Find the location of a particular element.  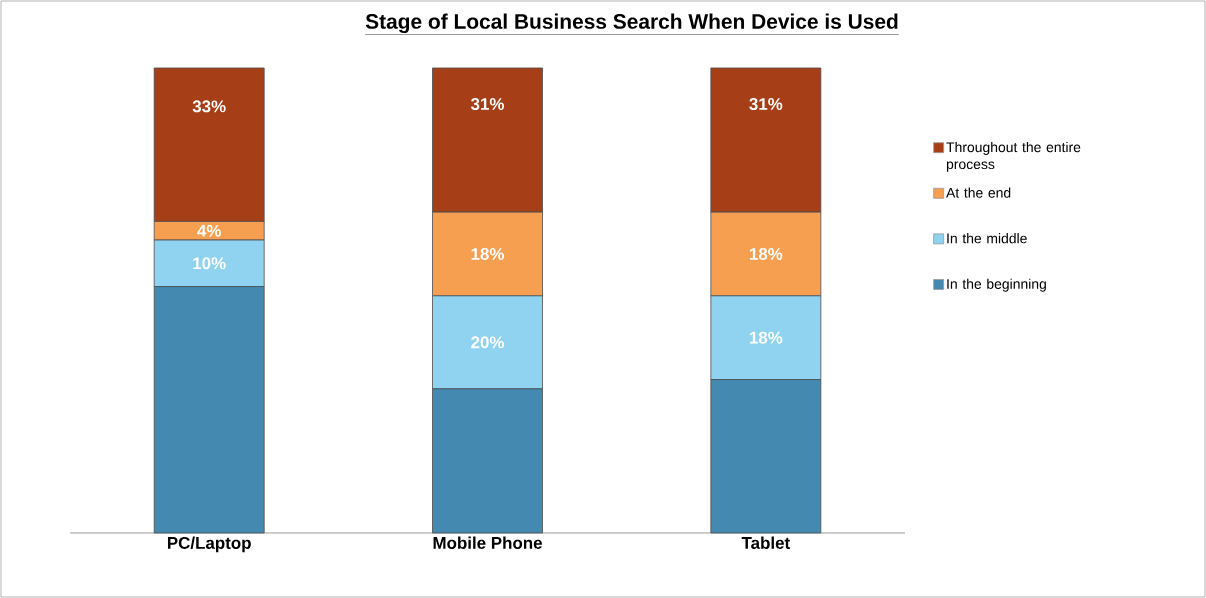

legend-label: In the middle is located at coordinates (987, 238).